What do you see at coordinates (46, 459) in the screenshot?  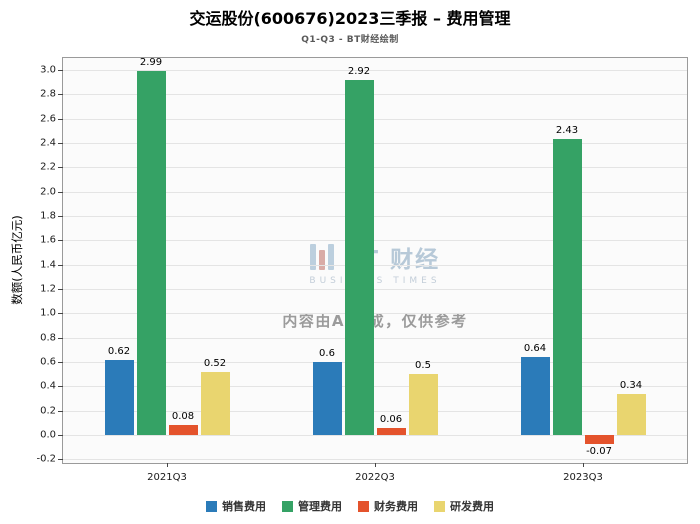 I see `y-tick-label: -0.2` at bounding box center [46, 459].